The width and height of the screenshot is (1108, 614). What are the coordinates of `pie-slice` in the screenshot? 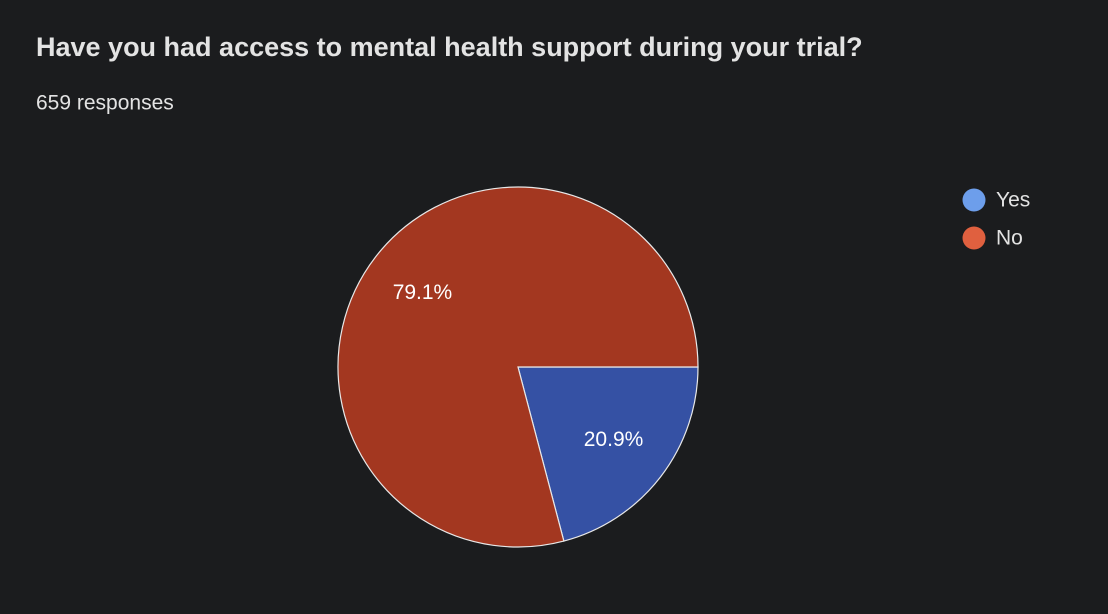 It's located at (608, 454).